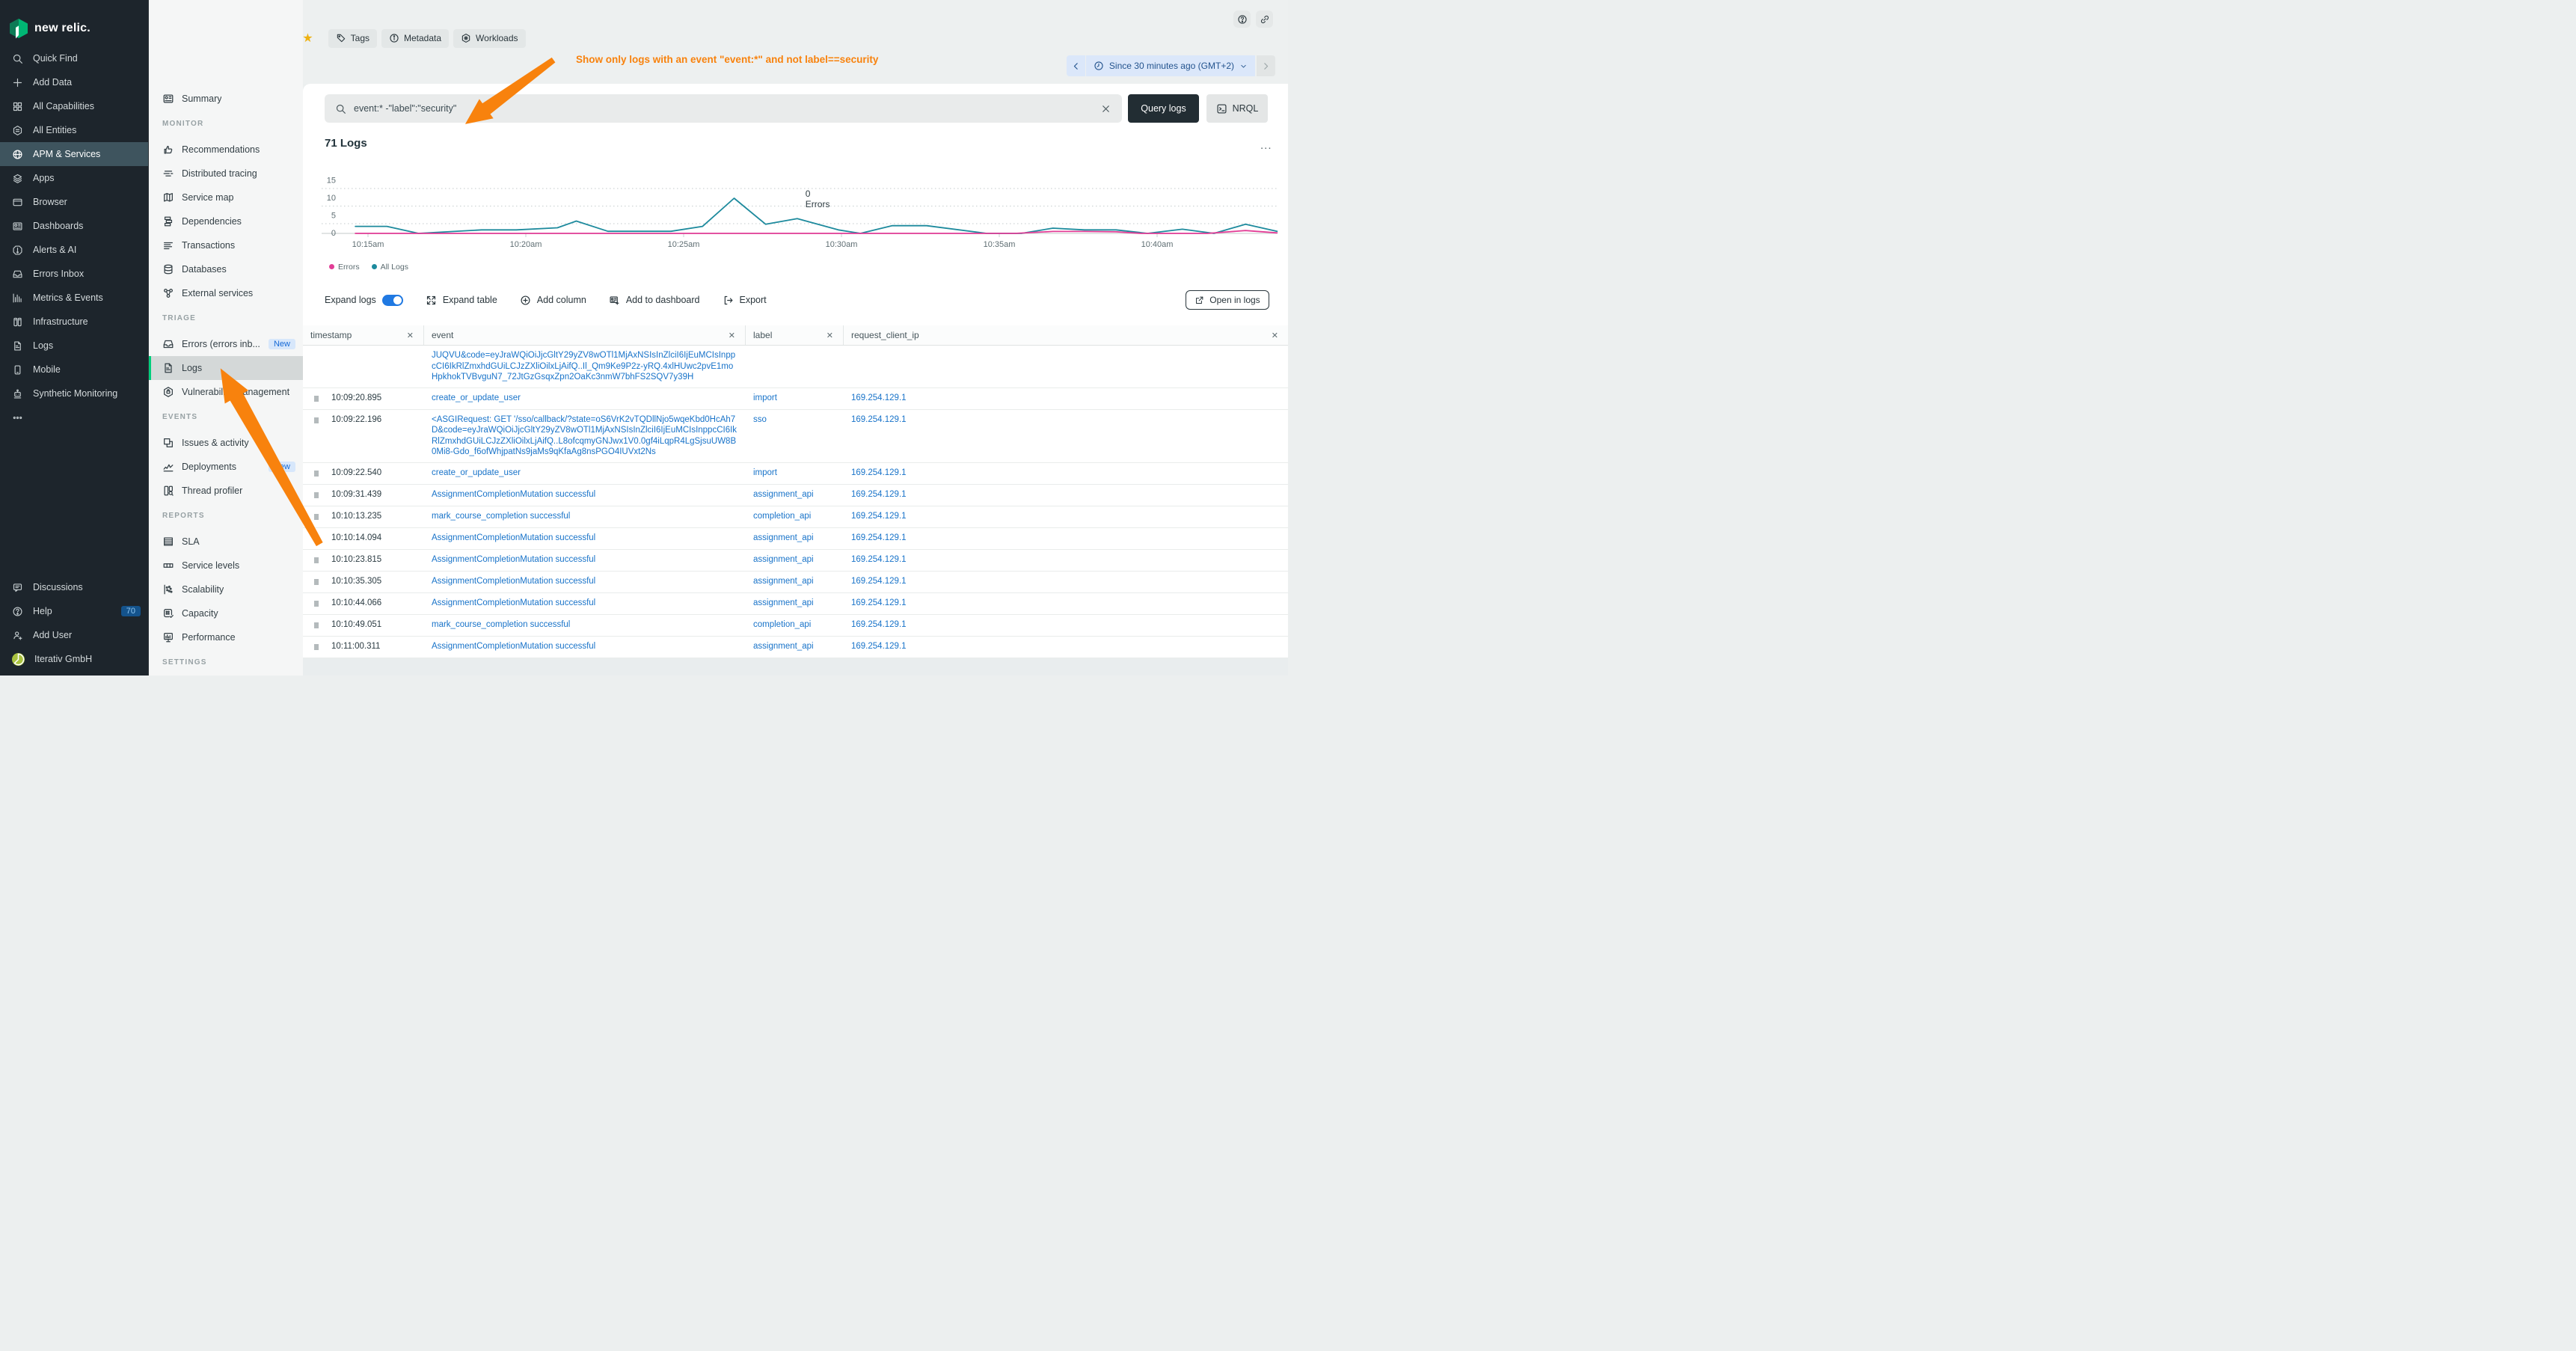 Image resolution: width=2576 pixels, height=1351 pixels. I want to click on workloads-button: Workloads, so click(489, 38).